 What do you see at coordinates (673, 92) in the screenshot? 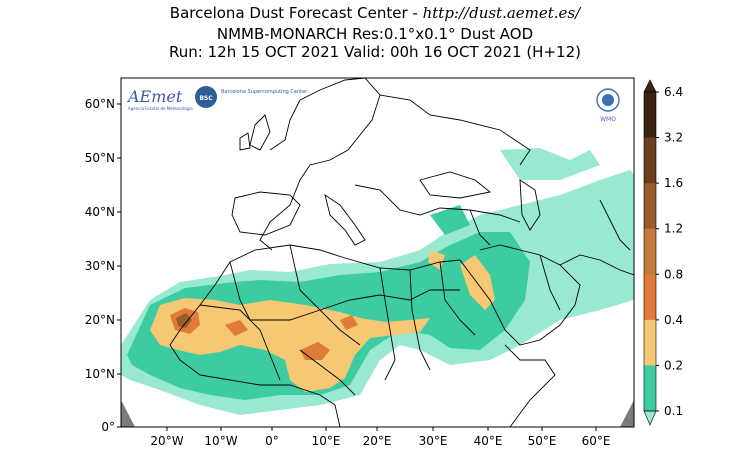
I see `colorbar-label: 6.4` at bounding box center [673, 92].